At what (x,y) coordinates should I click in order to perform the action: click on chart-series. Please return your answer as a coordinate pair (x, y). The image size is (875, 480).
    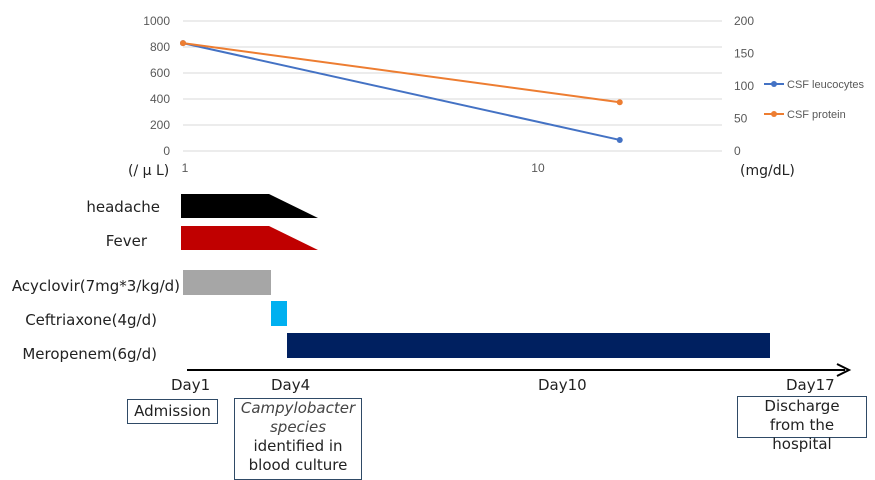
    Looking at the image, I should click on (401, 91).